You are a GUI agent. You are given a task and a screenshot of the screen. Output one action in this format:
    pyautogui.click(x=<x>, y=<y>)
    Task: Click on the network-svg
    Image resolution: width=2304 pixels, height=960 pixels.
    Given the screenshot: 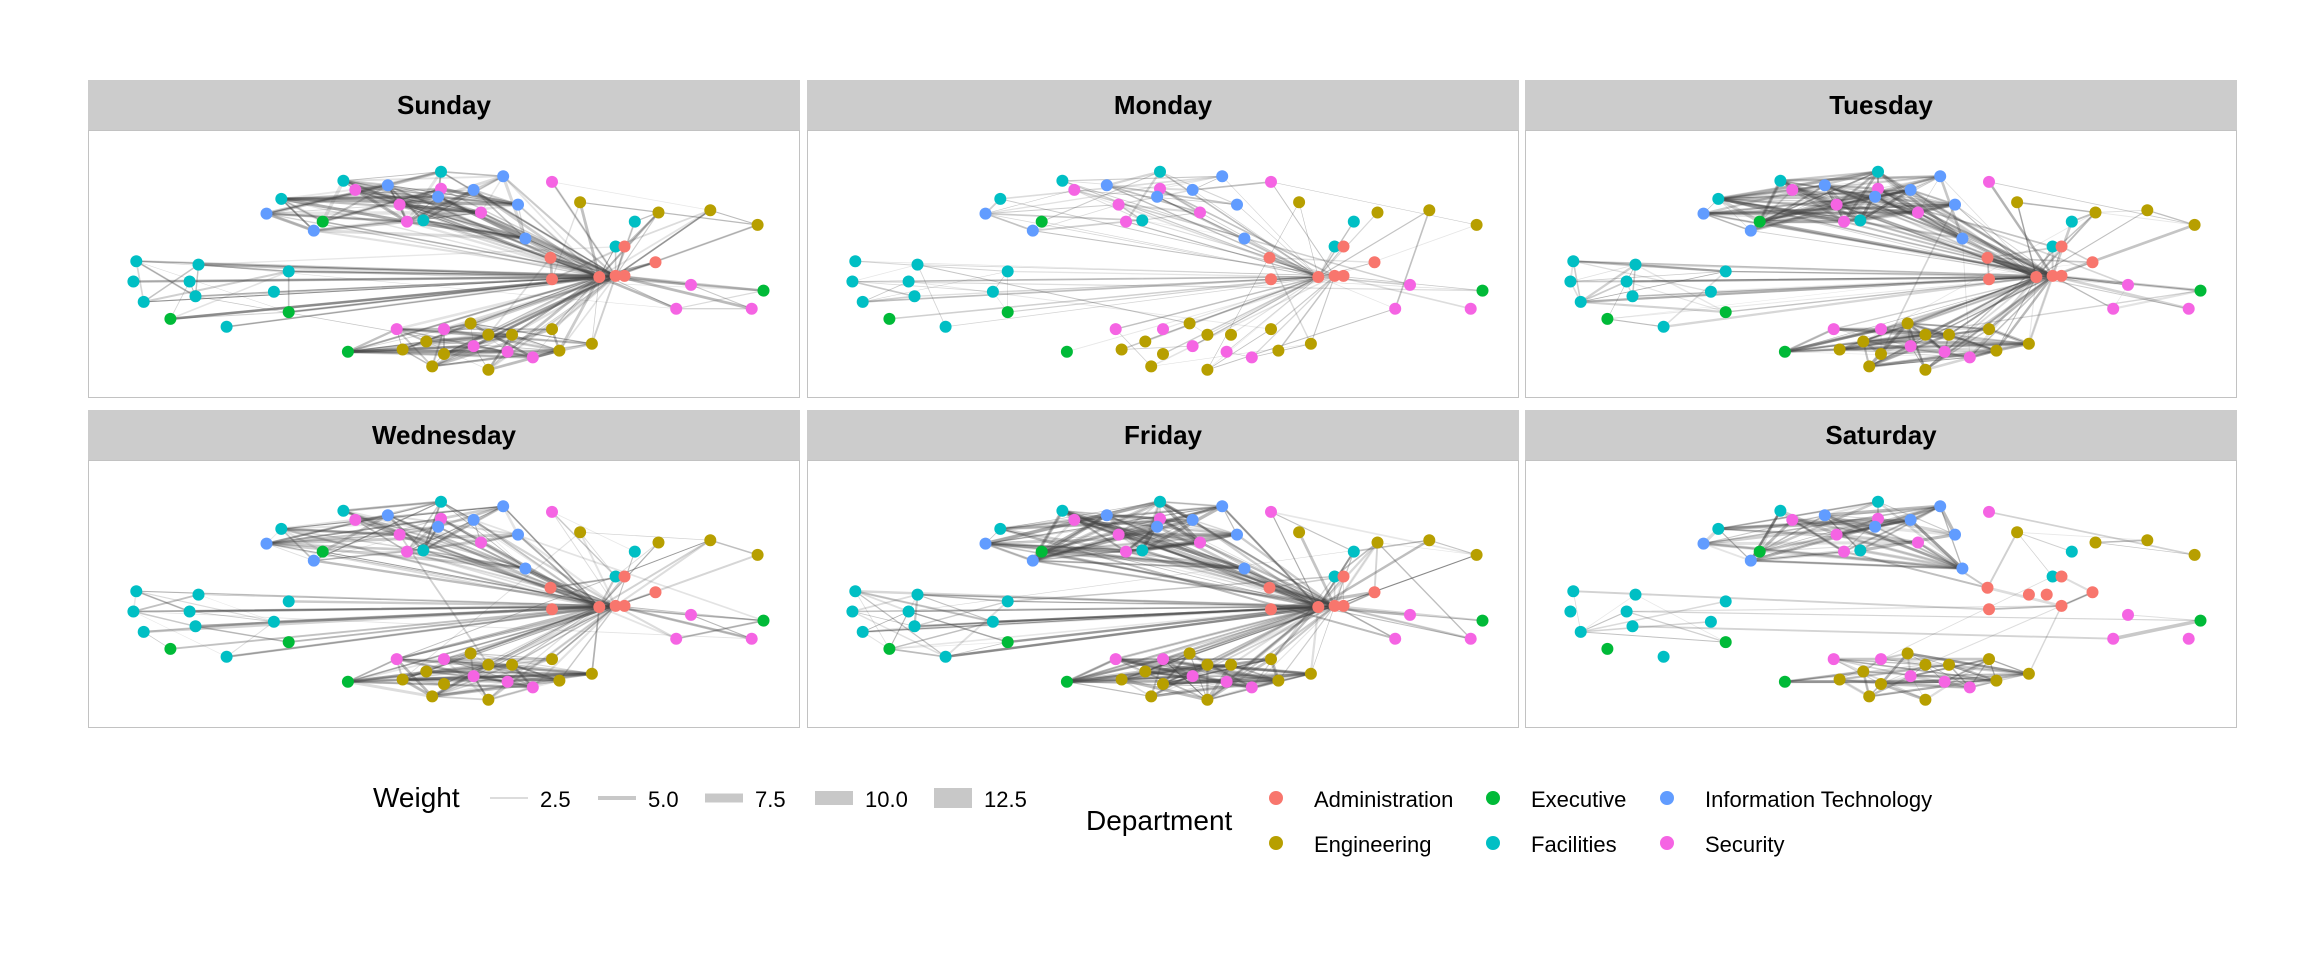 What is the action you would take?
    pyautogui.click(x=1167, y=270)
    